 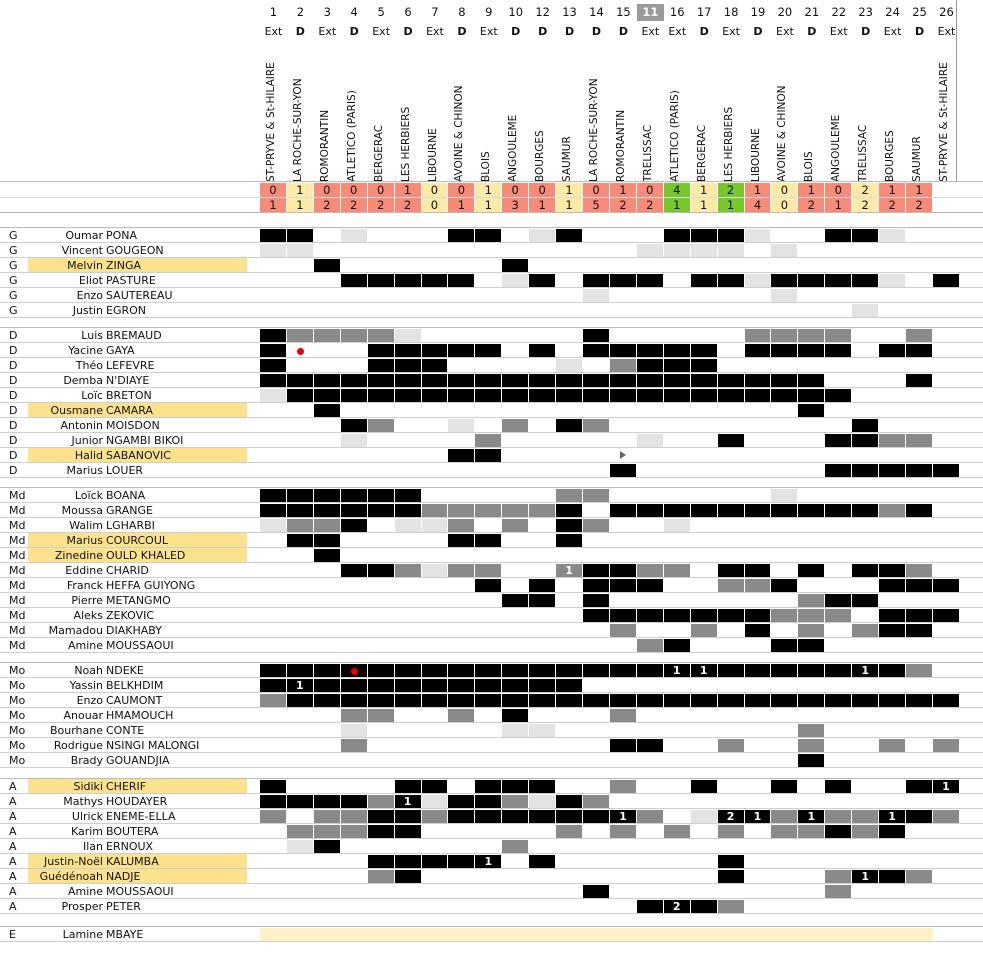 What do you see at coordinates (919, 12) in the screenshot?
I see `match-number: 25` at bounding box center [919, 12].